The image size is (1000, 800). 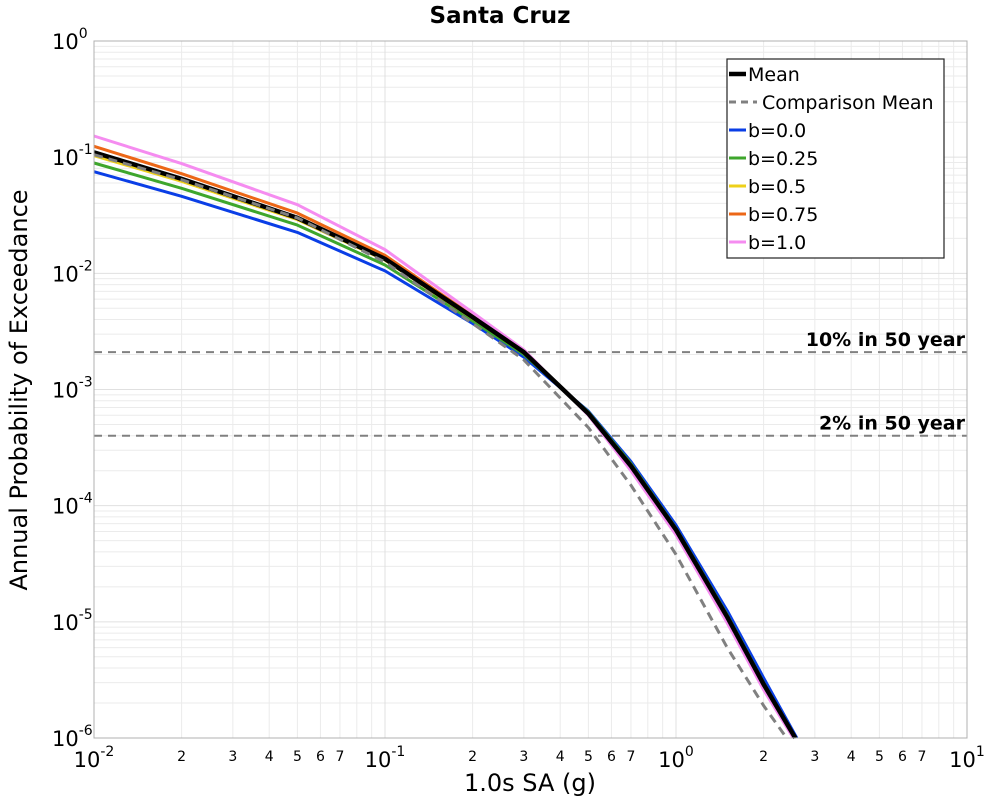 I want to click on y-axis-ticks: 10⁻⁶ 10⁻⁵ 10⁻⁴ 10⁻³ 10⁻² 10⁻¹ 10⁰, so click(x=72, y=388).